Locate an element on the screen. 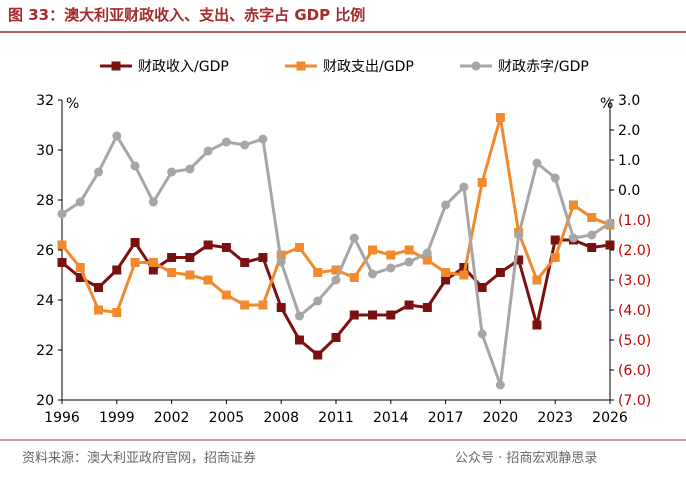 This screenshot has width=686, height=485. y2-tick-label: (6.0) is located at coordinates (634, 371).